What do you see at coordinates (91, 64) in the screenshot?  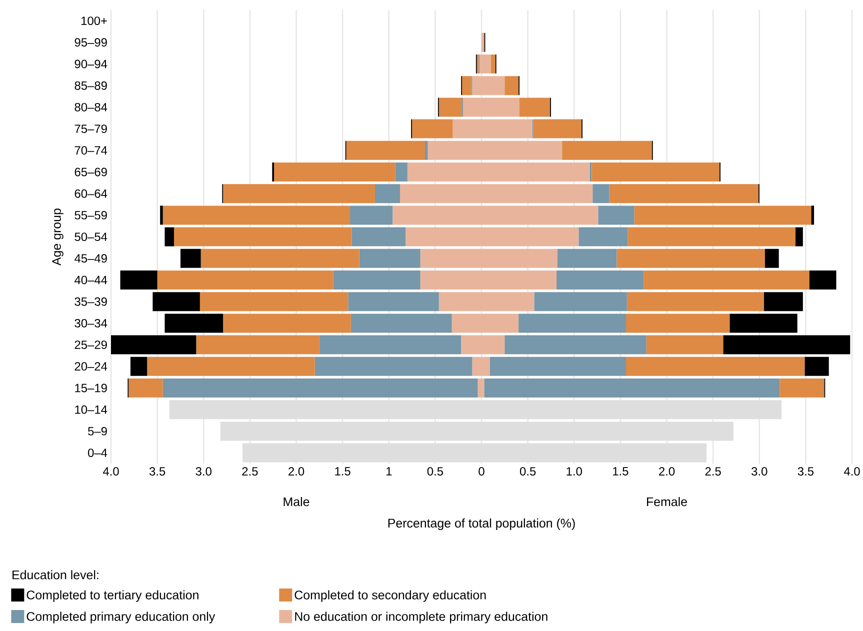 I see `y-tick-label: 90–94` at bounding box center [91, 64].